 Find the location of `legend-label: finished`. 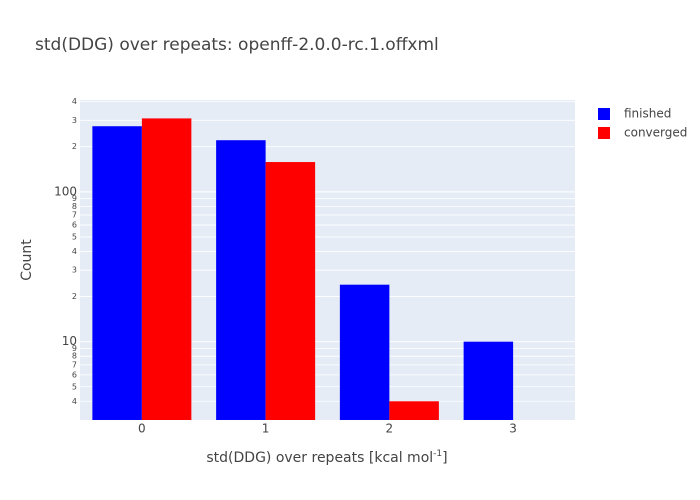

legend-label: finished is located at coordinates (647, 114).